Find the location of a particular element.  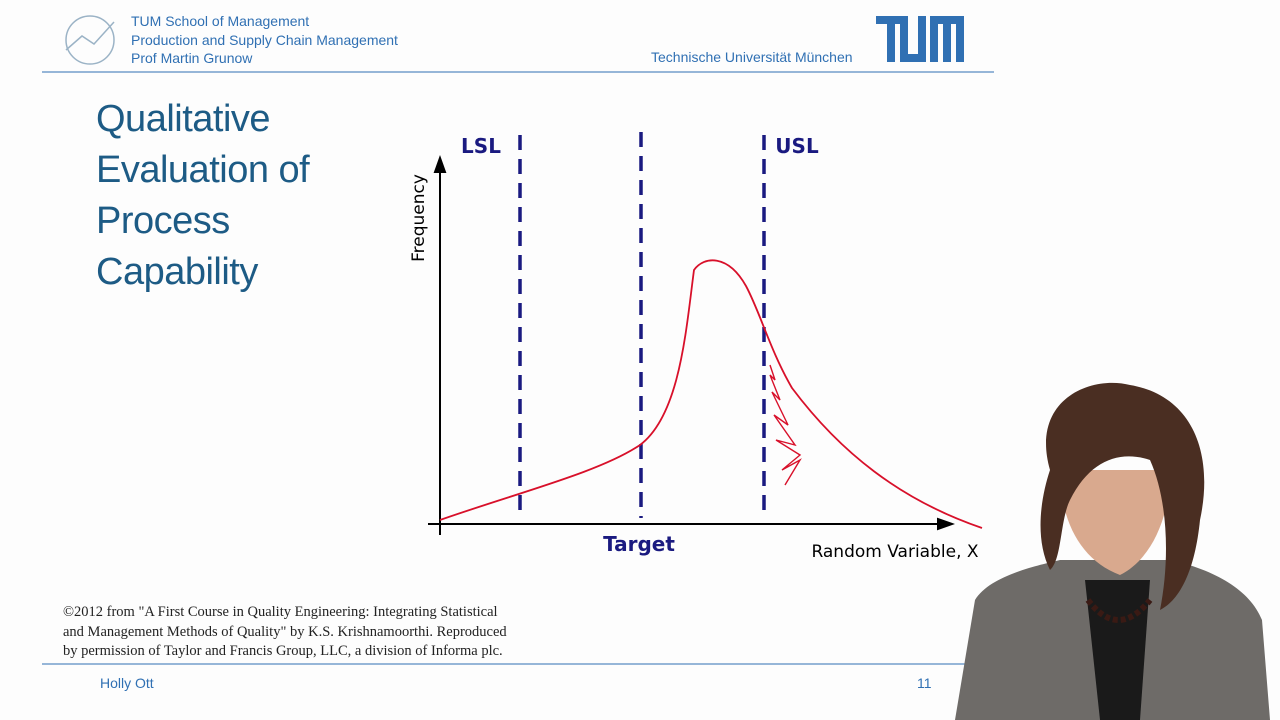

presenter is located at coordinates (1112, 551).